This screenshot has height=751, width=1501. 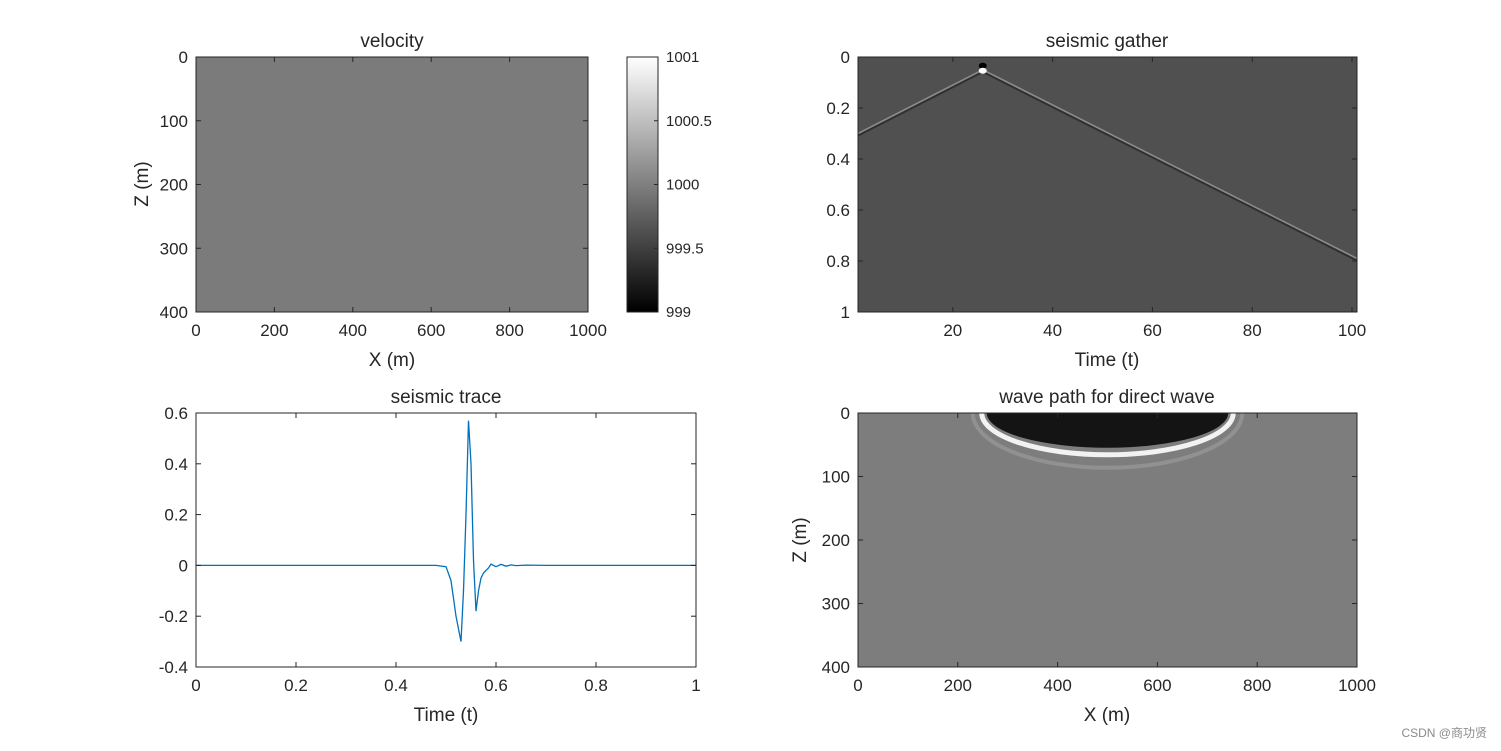 I want to click on colorbar-tick-label: 999.5, so click(x=685, y=248).